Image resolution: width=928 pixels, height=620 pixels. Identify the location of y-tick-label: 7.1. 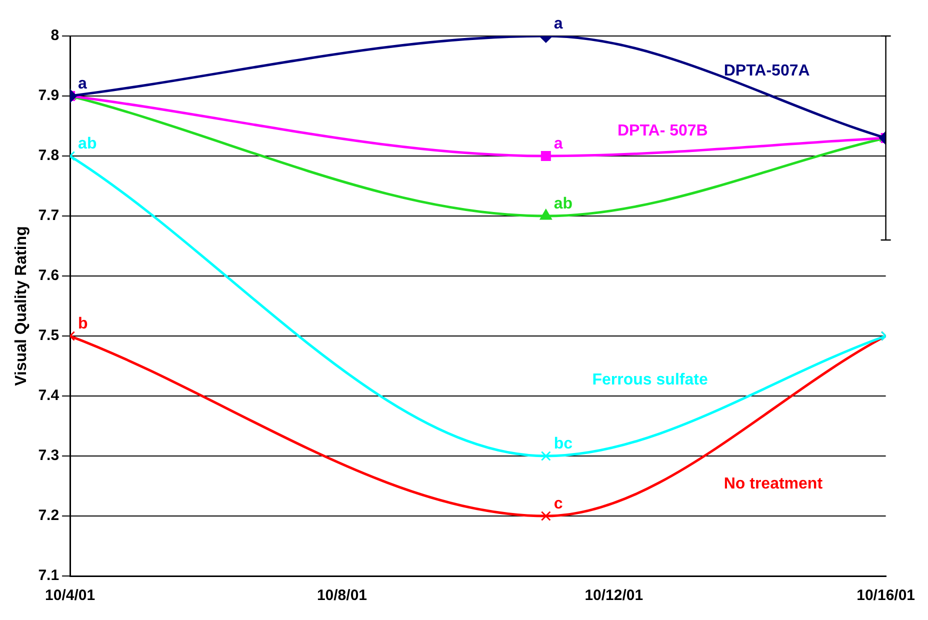
(49, 575).